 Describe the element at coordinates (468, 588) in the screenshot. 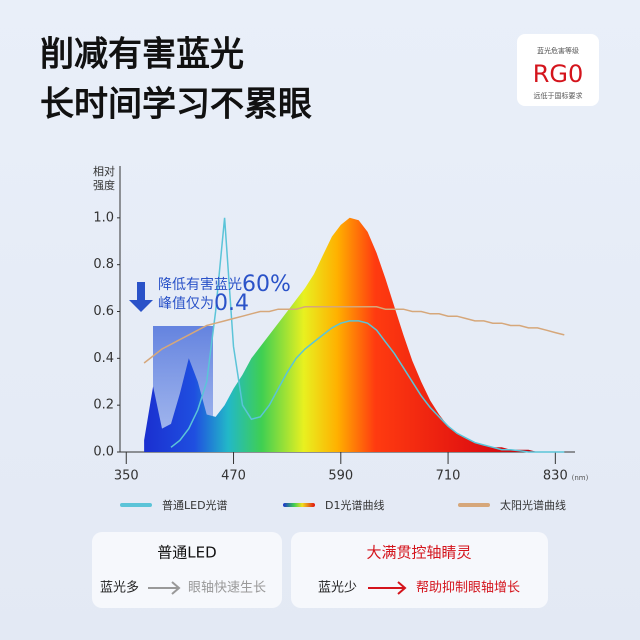

I see `card-to: 帮助抑制眼轴增长` at that location.